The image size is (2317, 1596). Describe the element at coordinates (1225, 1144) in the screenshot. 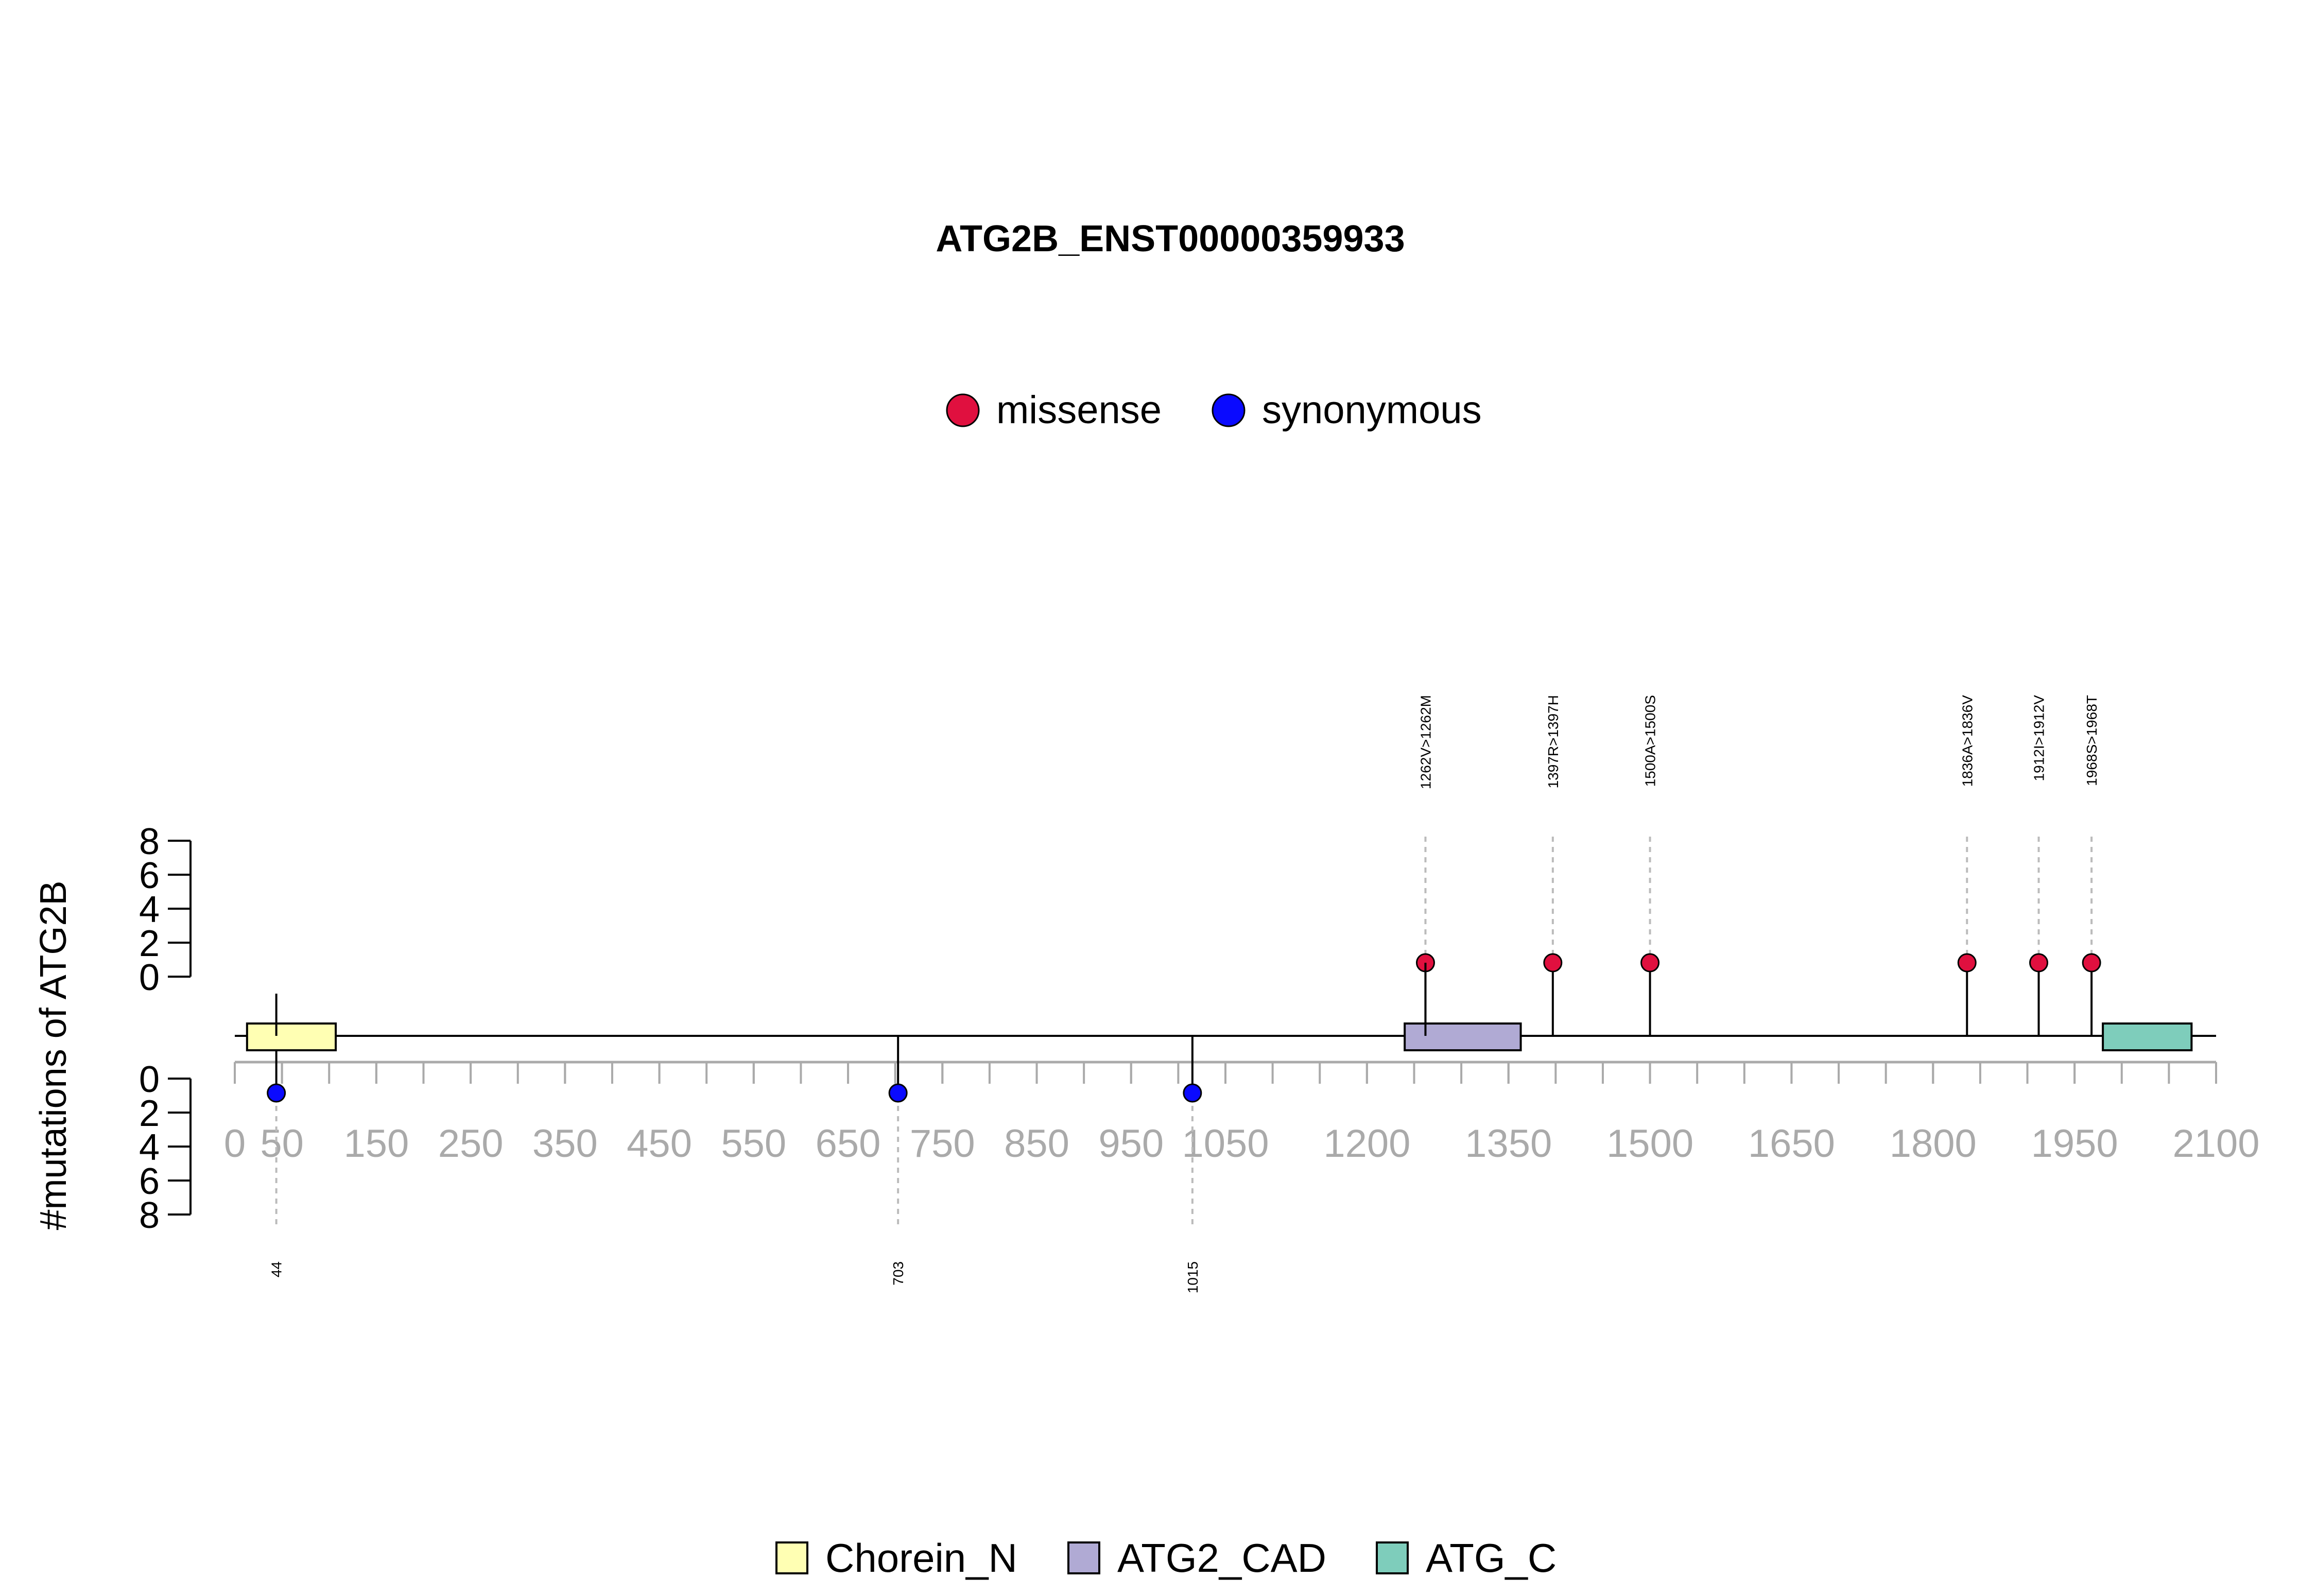

I see `x-tick-label: 1050` at that location.